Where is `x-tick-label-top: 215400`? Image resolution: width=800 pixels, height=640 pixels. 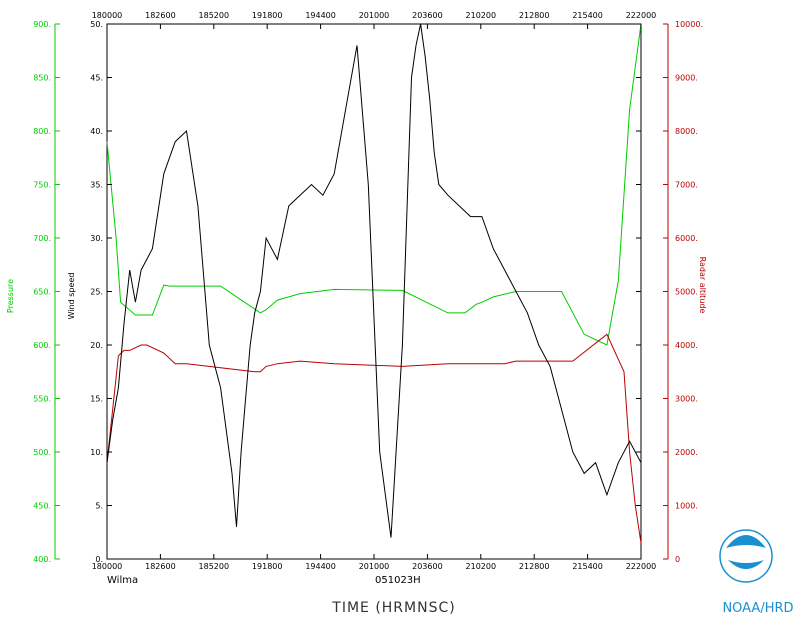
x-tick-label-top: 215400 is located at coordinates (587, 15).